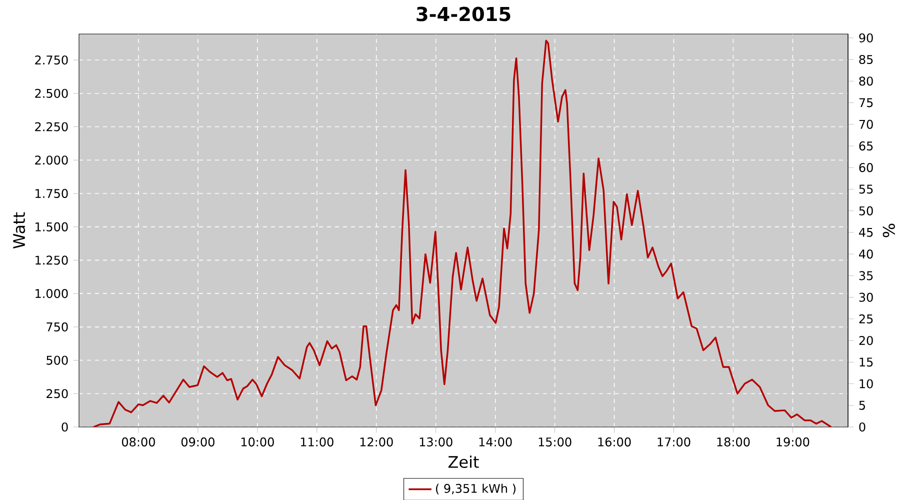 Image resolution: width=900 pixels, height=500 pixels. What do you see at coordinates (614, 441) in the screenshot?
I see `x-tick-label: 16:00` at bounding box center [614, 441].